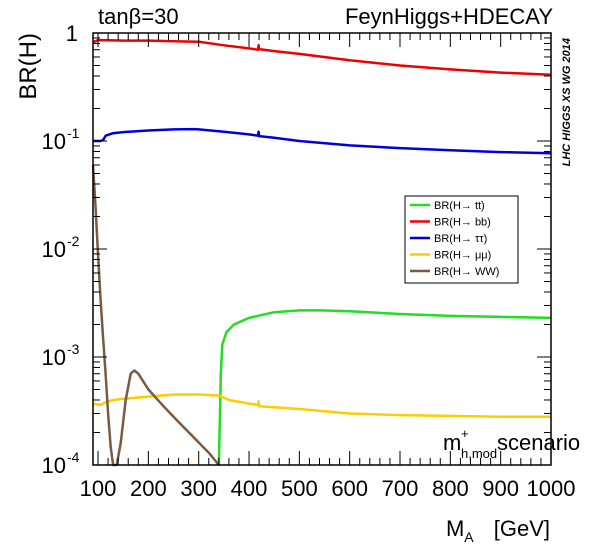  What do you see at coordinates (249, 488) in the screenshot?
I see `x-tick-label: 400` at bounding box center [249, 488].